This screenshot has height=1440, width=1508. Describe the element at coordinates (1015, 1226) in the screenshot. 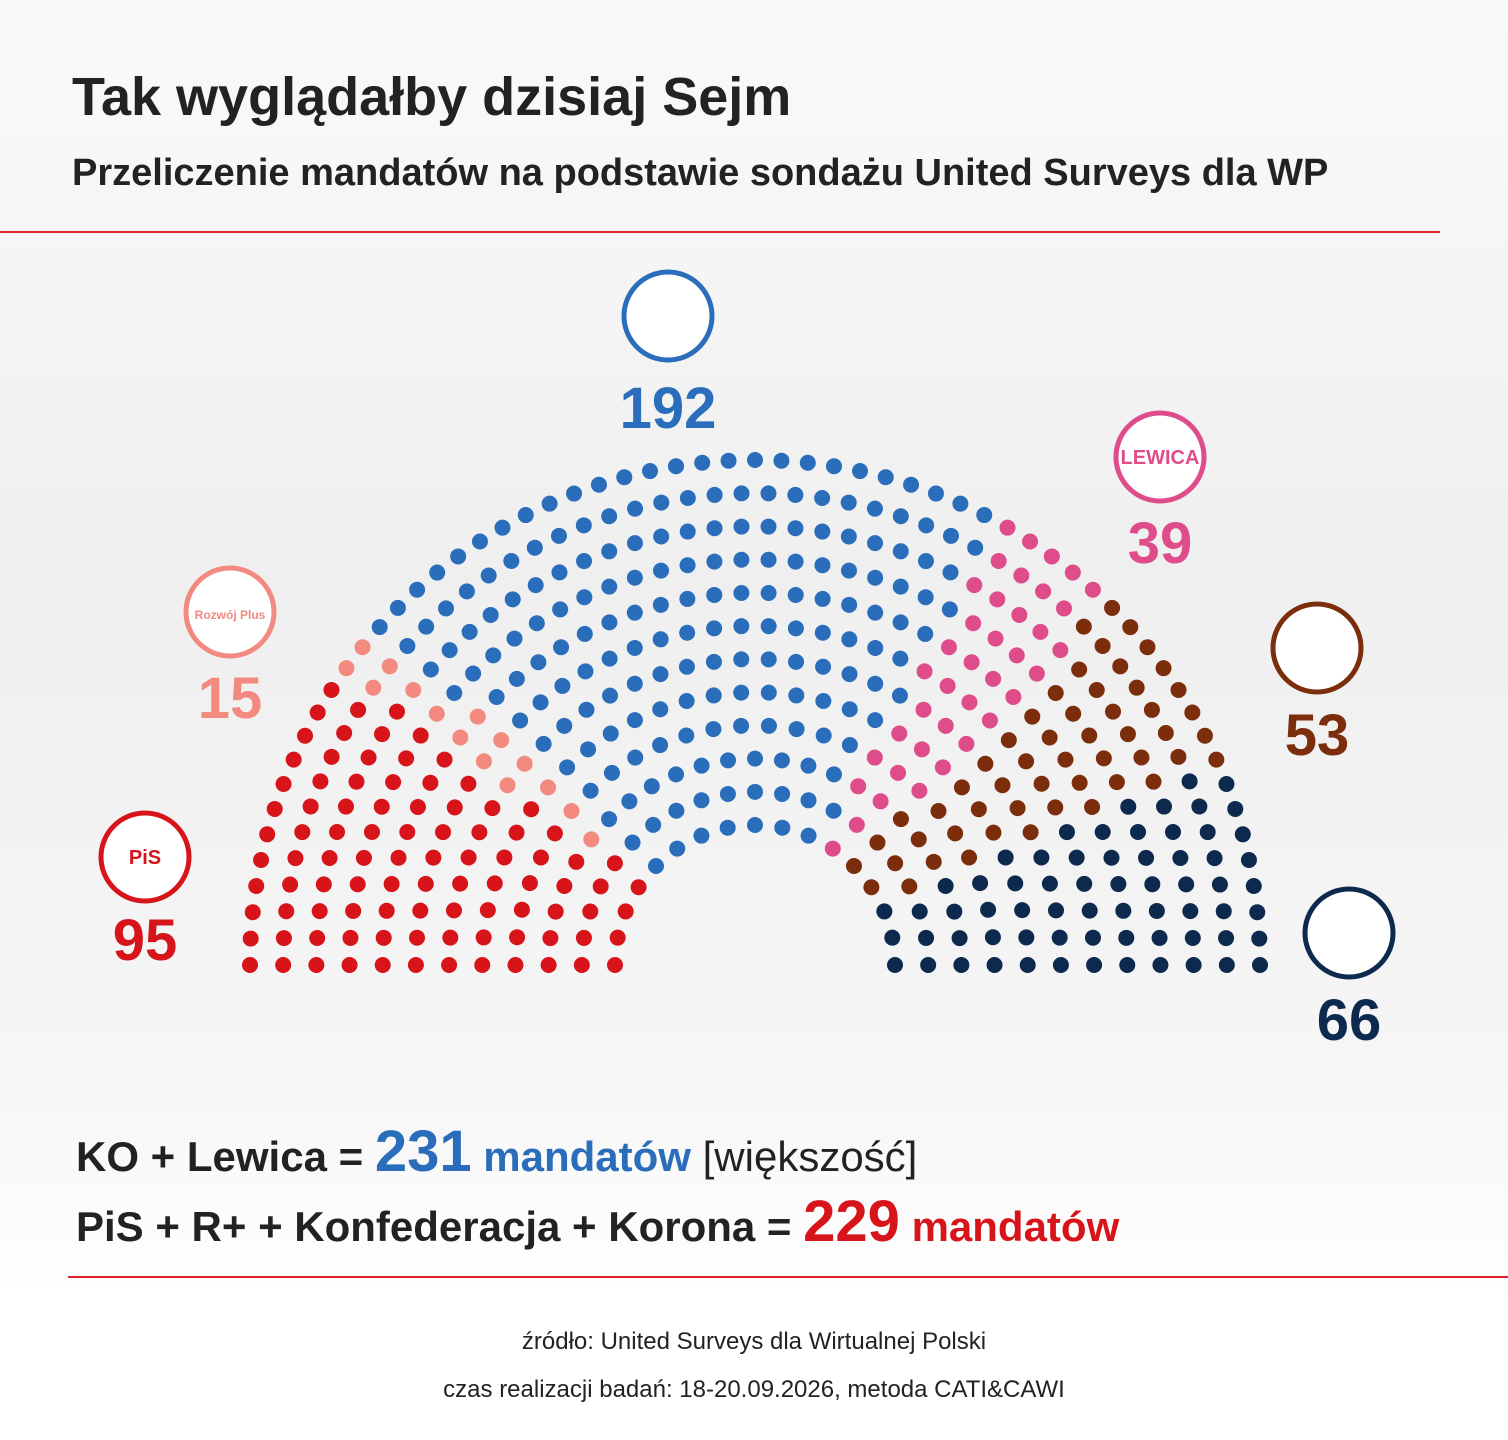

I see `summary-unit: mandatów` at that location.